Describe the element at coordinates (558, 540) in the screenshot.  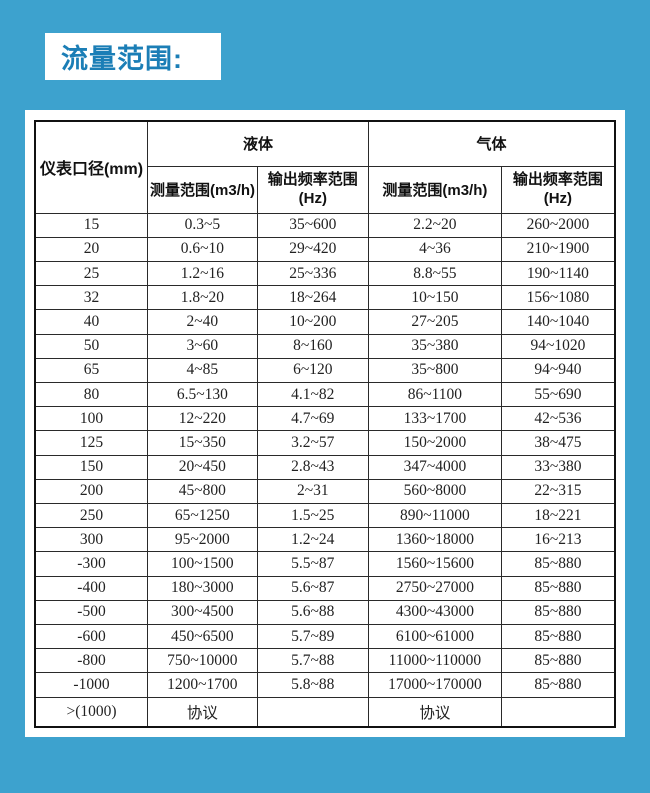
I see `cell-gas-freq-range: 16~213` at that location.